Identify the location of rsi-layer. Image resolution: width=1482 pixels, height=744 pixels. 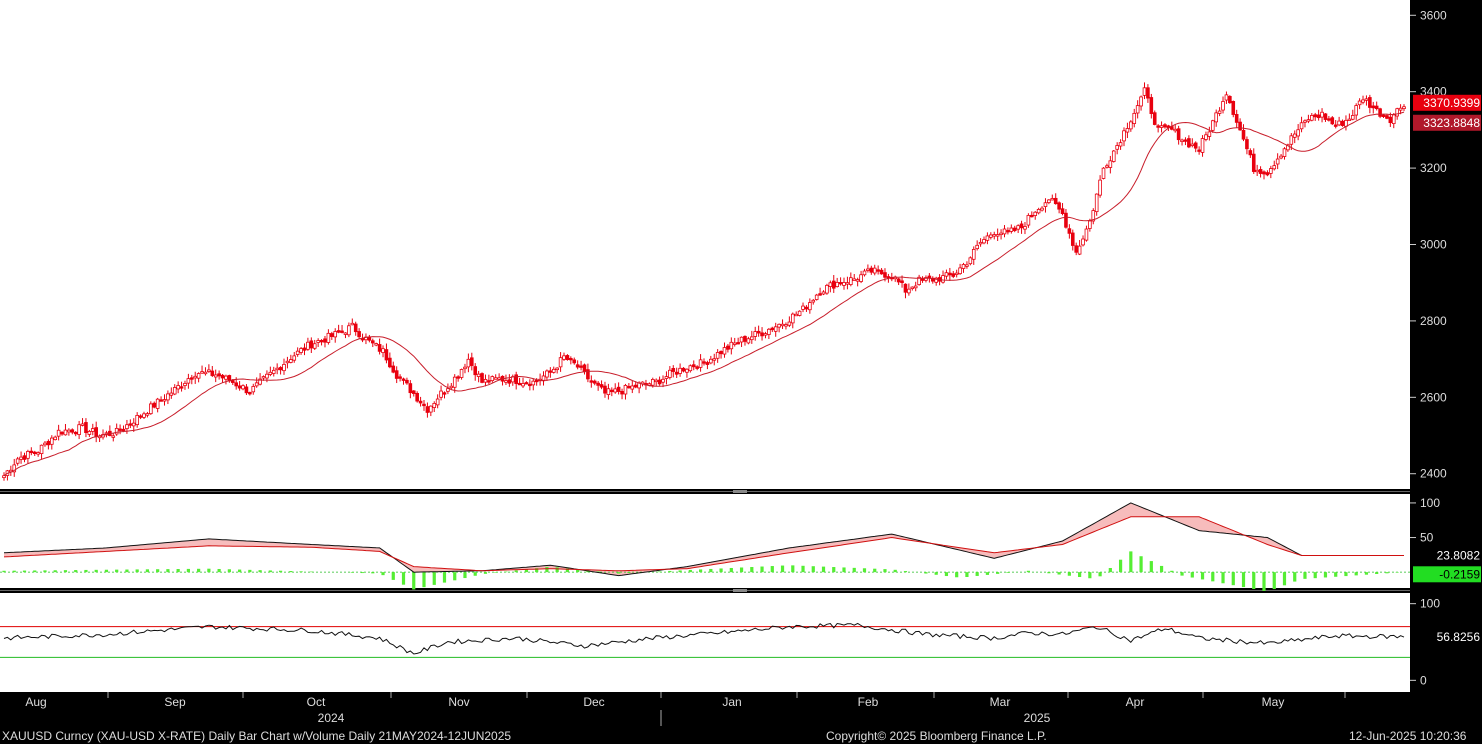
(705, 640).